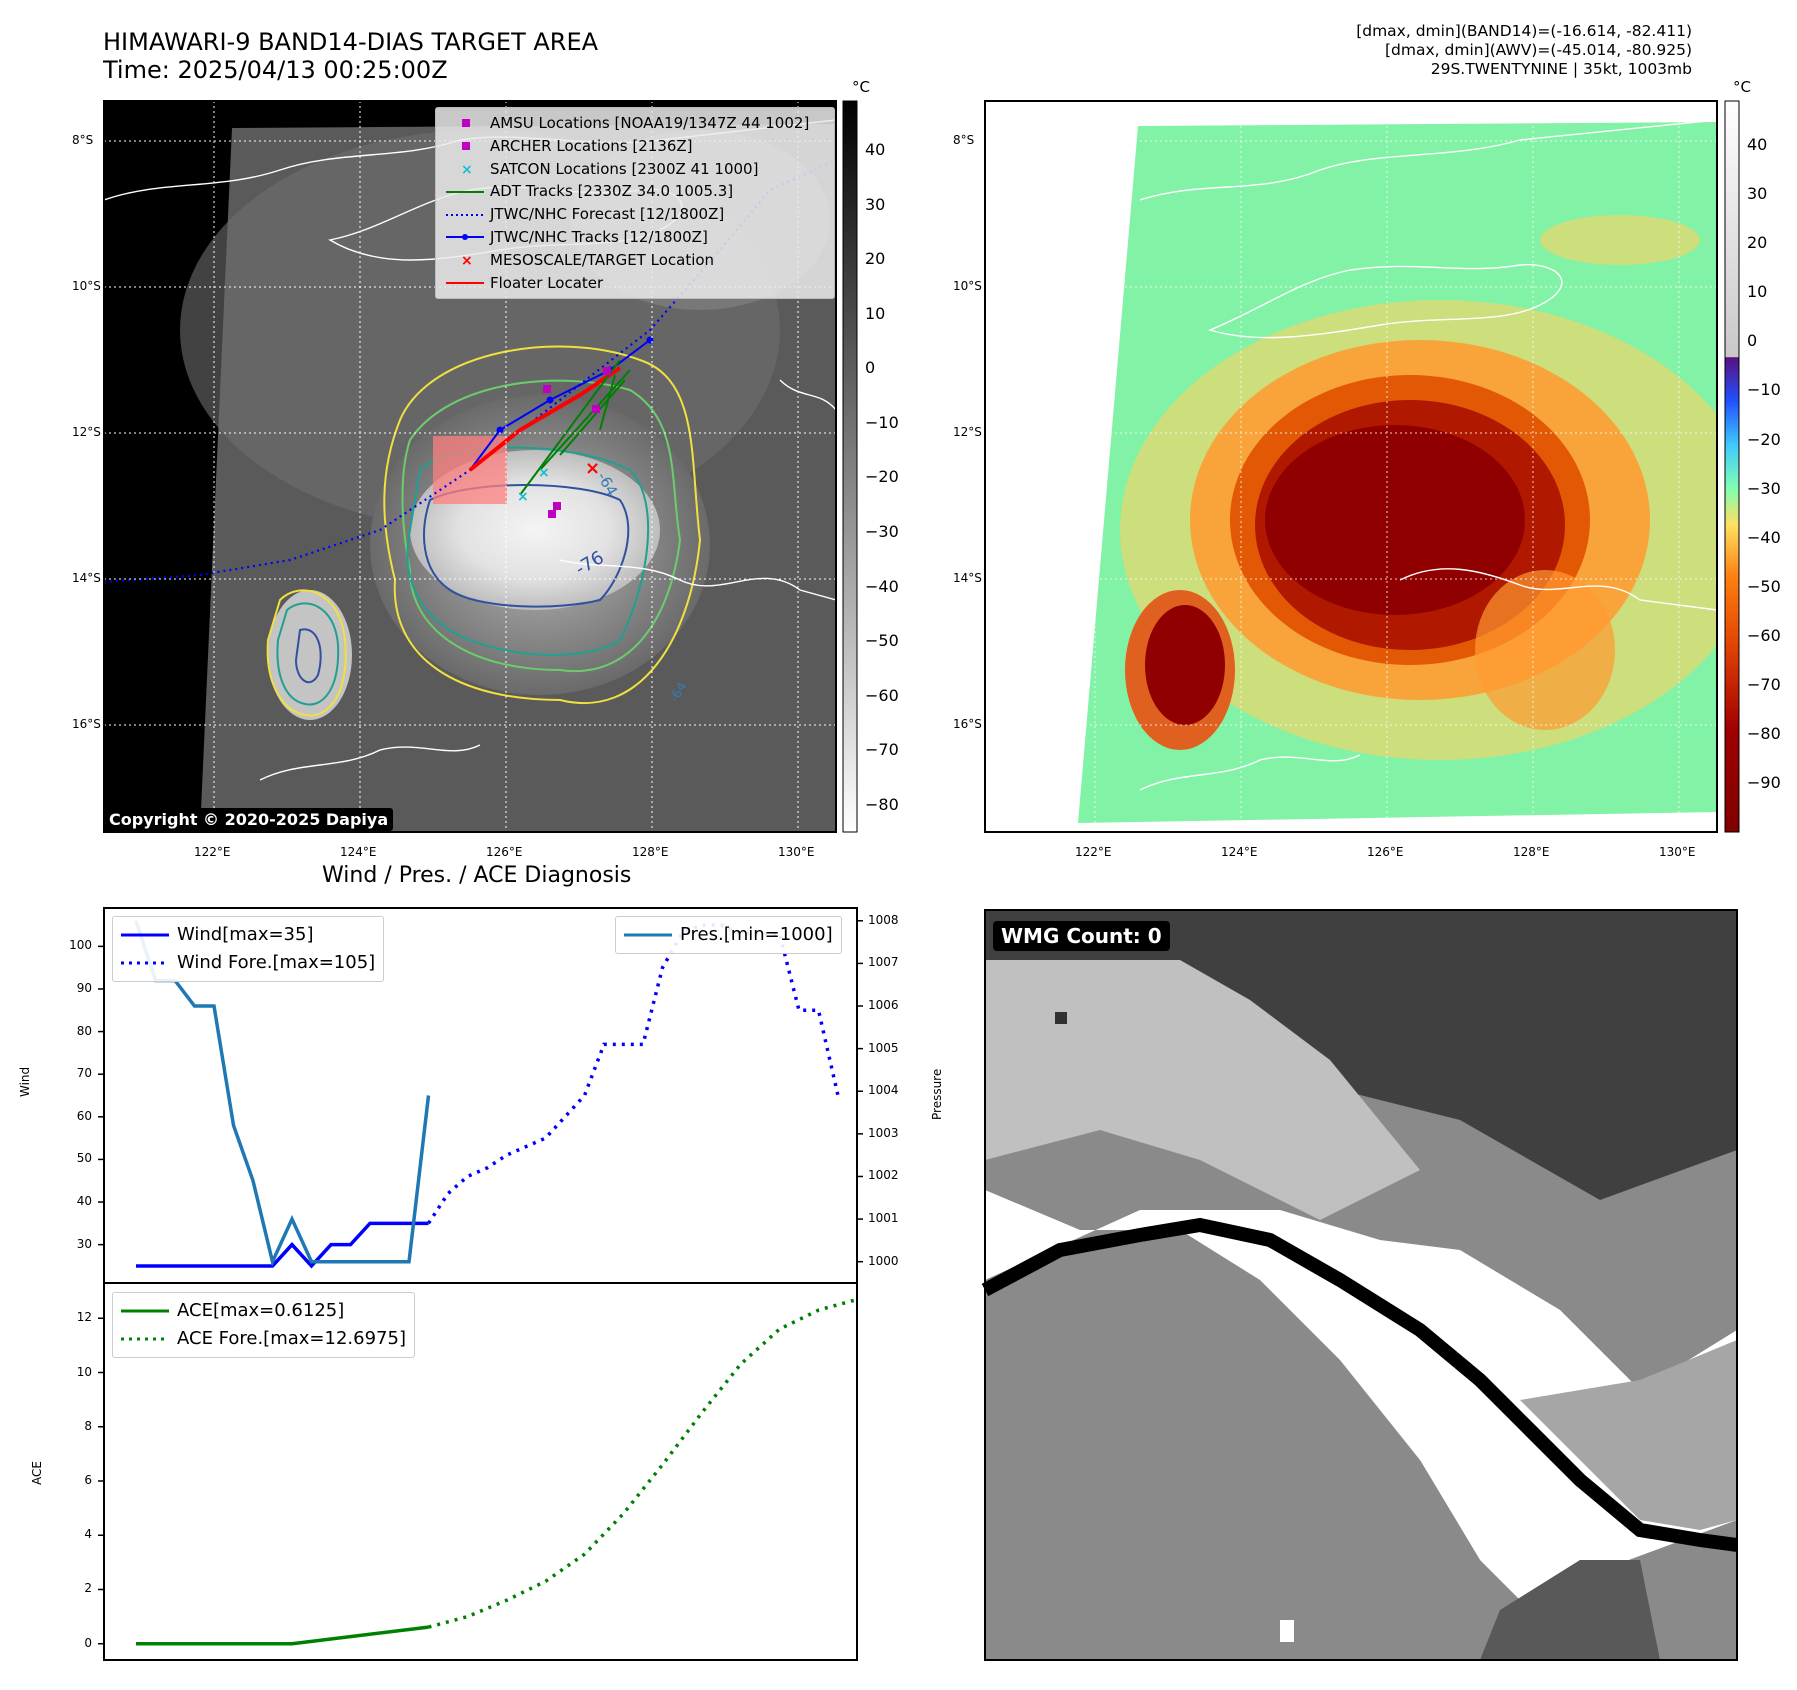 This screenshot has height=1690, width=1797. I want to click on pressure-tick-label: 1007, so click(883, 962).